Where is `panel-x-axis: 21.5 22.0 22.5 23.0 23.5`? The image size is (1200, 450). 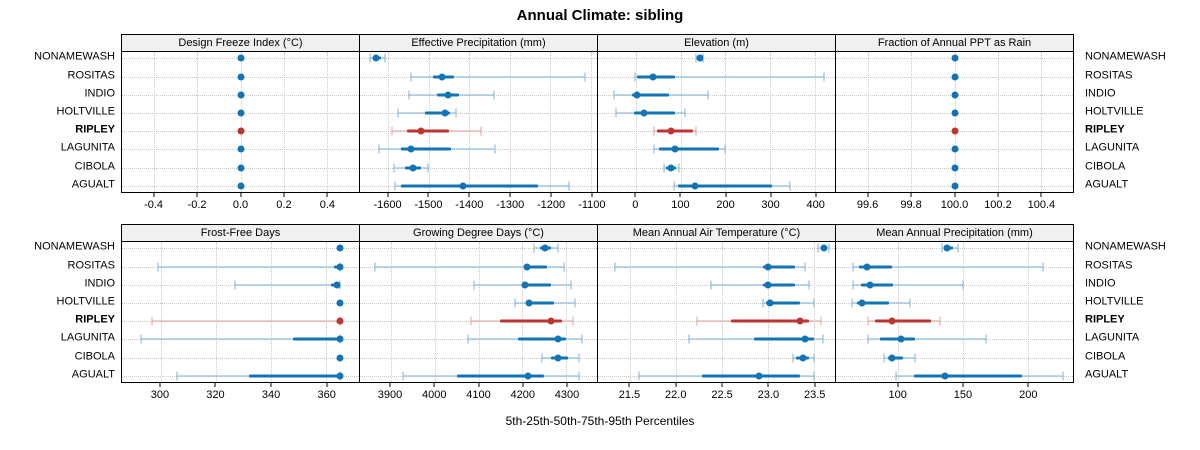 panel-x-axis: 21.5 22.0 22.5 23.0 23.5 is located at coordinates (716, 394).